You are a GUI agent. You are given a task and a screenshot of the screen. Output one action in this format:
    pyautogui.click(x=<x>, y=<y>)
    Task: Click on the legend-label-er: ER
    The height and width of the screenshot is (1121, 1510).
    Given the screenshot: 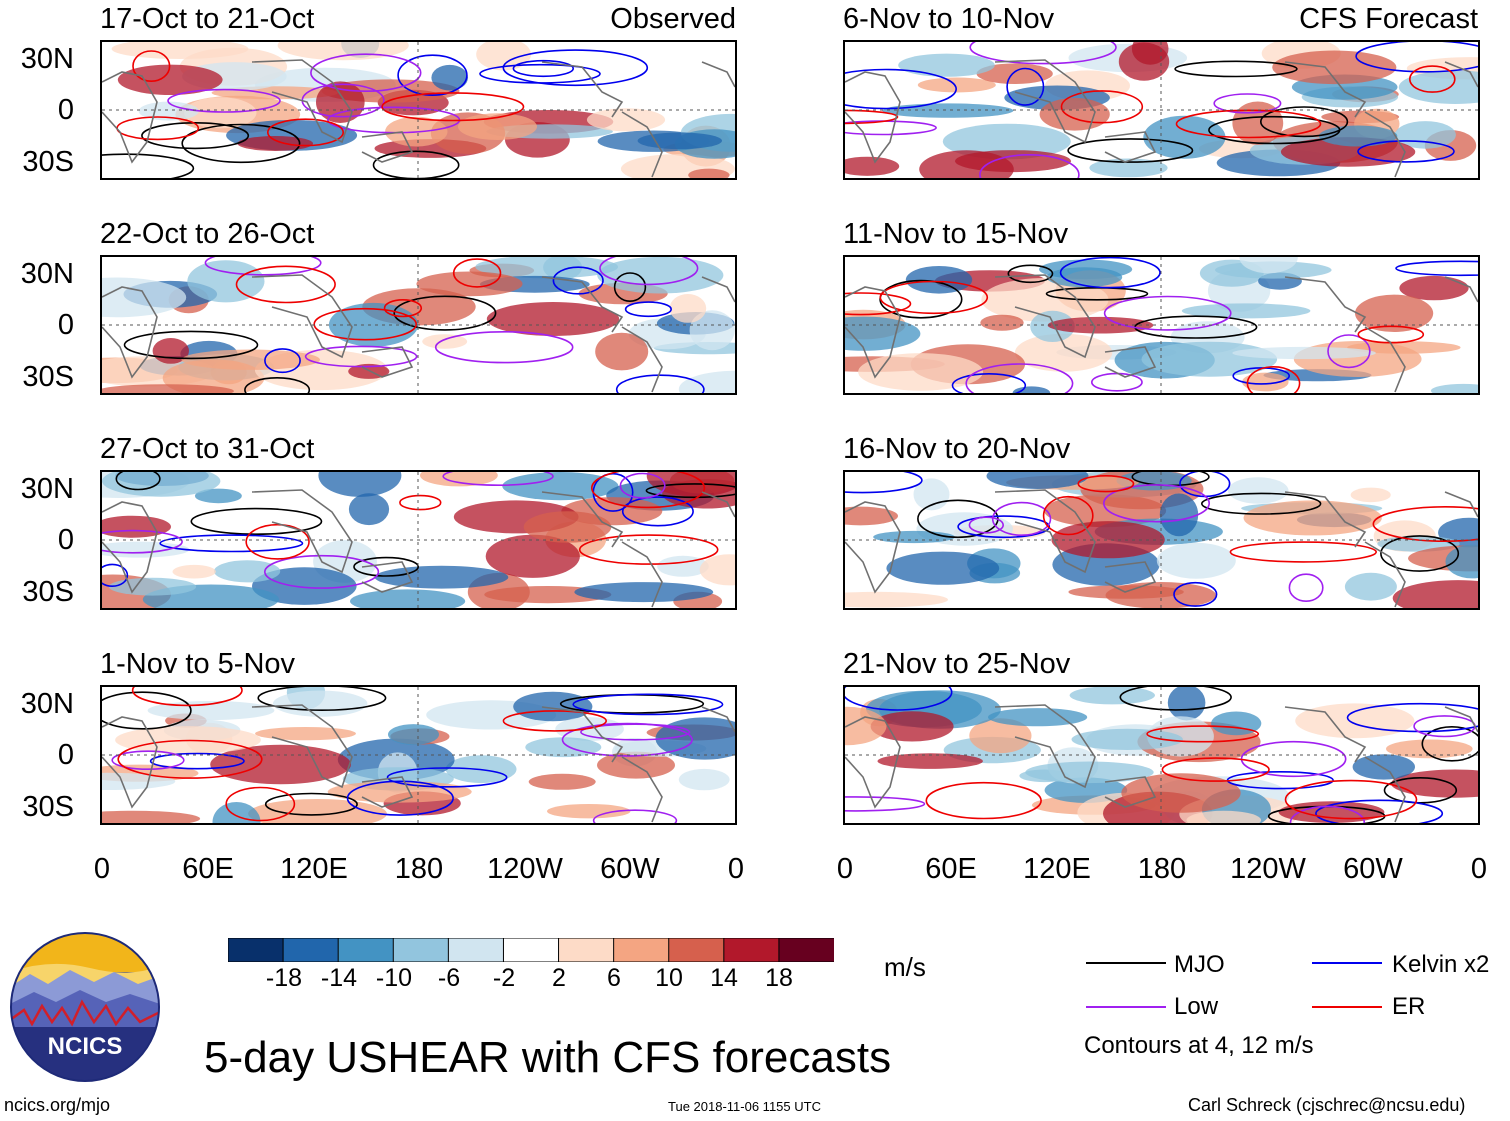 What is the action you would take?
    pyautogui.click(x=1409, y=1006)
    